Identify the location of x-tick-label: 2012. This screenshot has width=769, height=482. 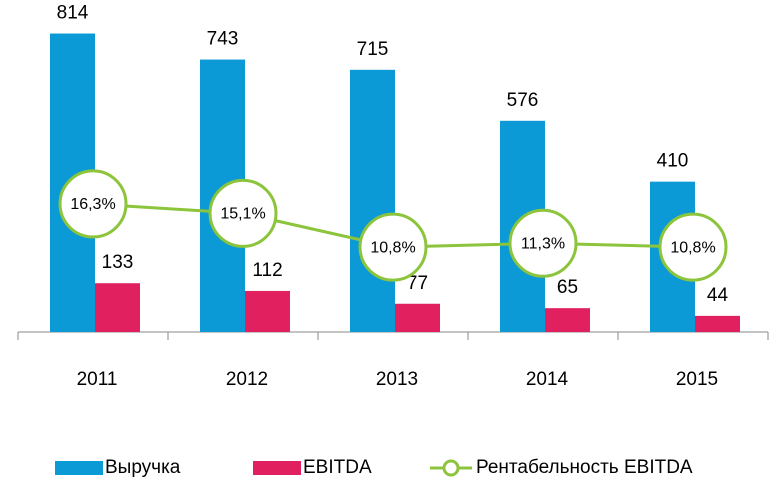
(247, 379).